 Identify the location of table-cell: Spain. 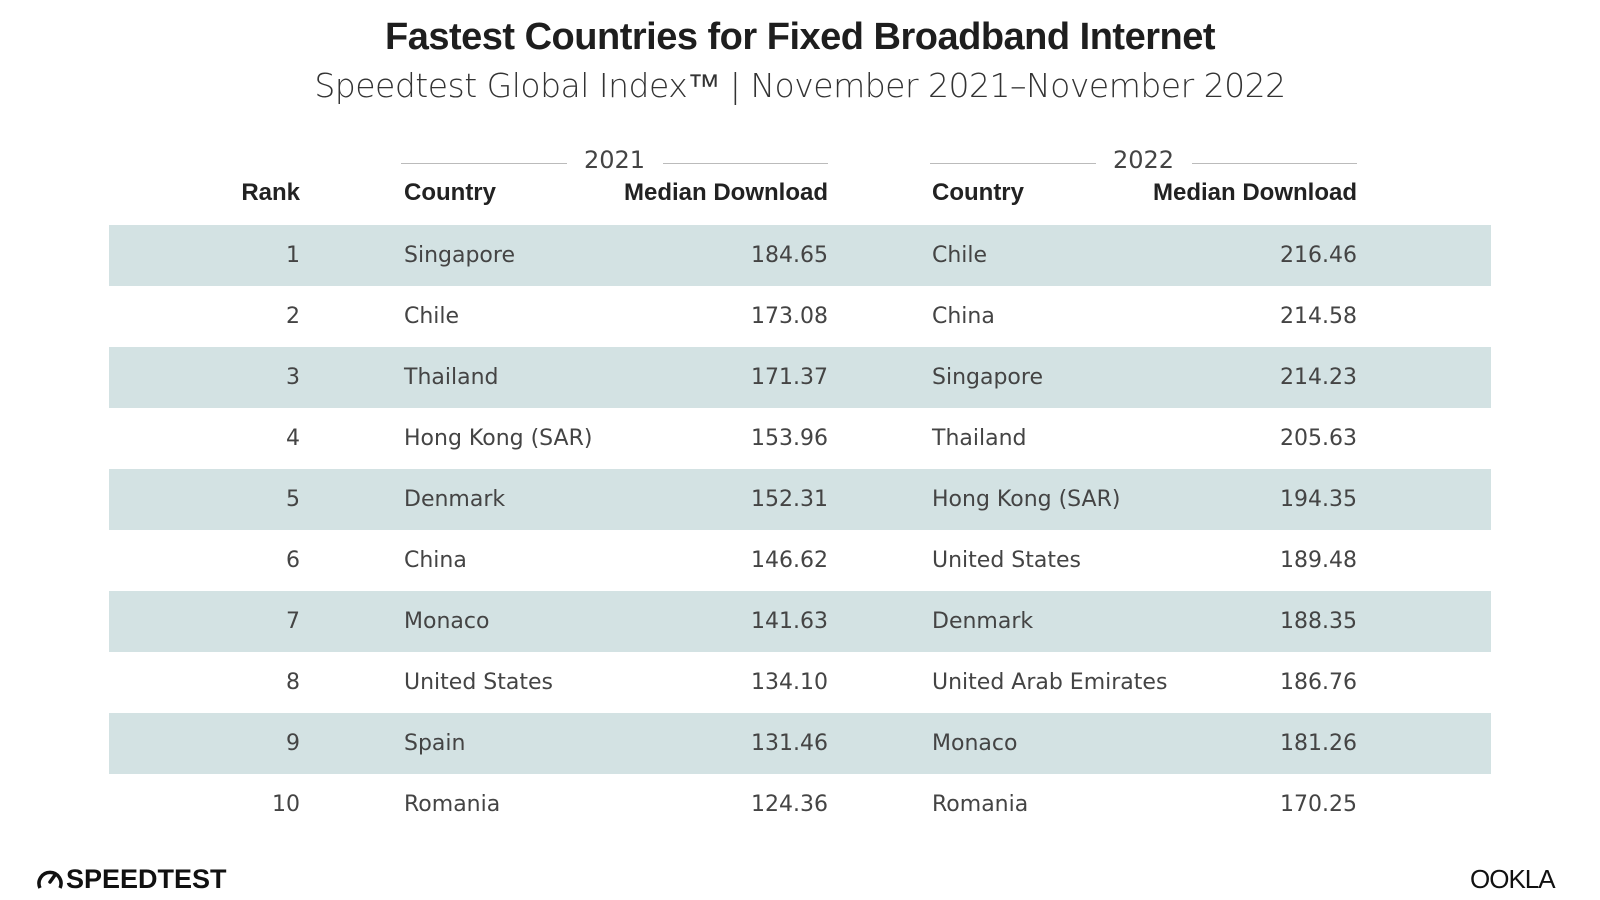
(435, 743).